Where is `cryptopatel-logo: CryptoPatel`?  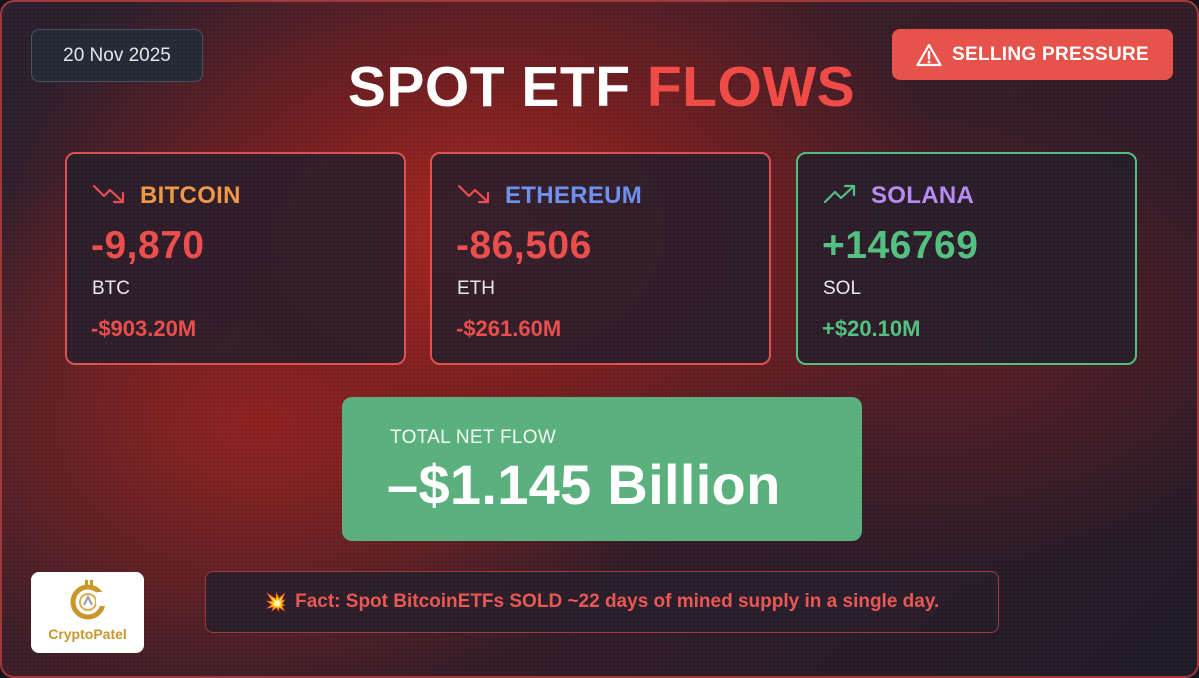
cryptopatel-logo: CryptoPatel is located at coordinates (87, 612).